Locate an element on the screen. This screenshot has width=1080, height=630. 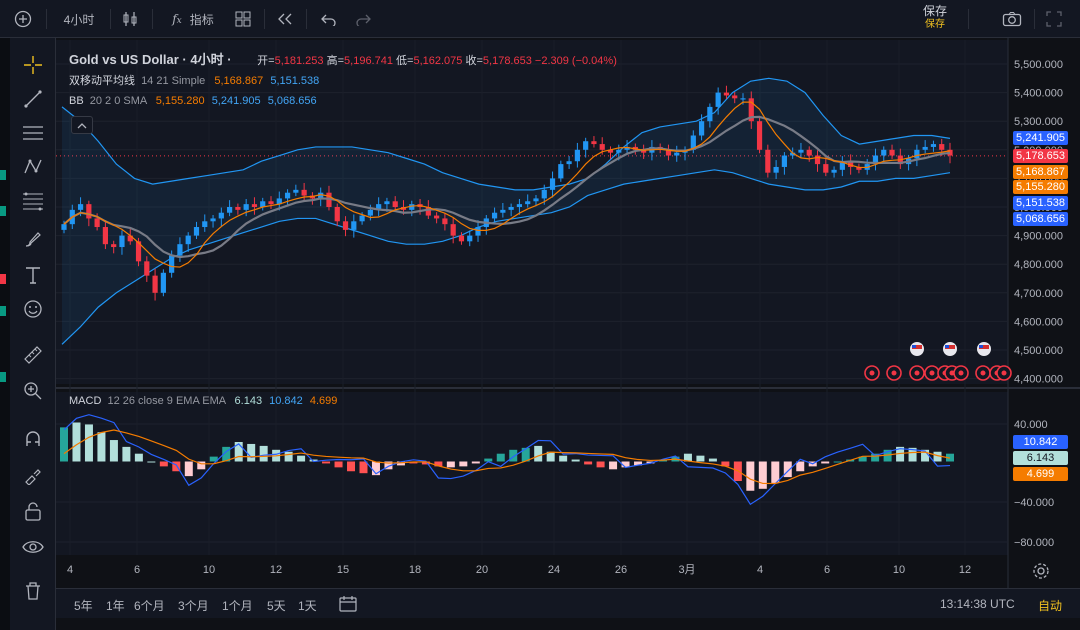
range-1y: 1年 is located at coordinates (115, 606).